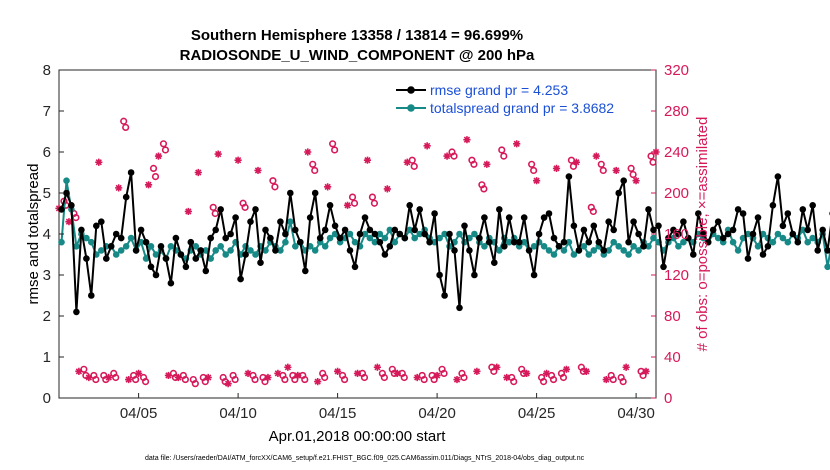  I want to click on y2-tick-label: 200, so click(676, 193).